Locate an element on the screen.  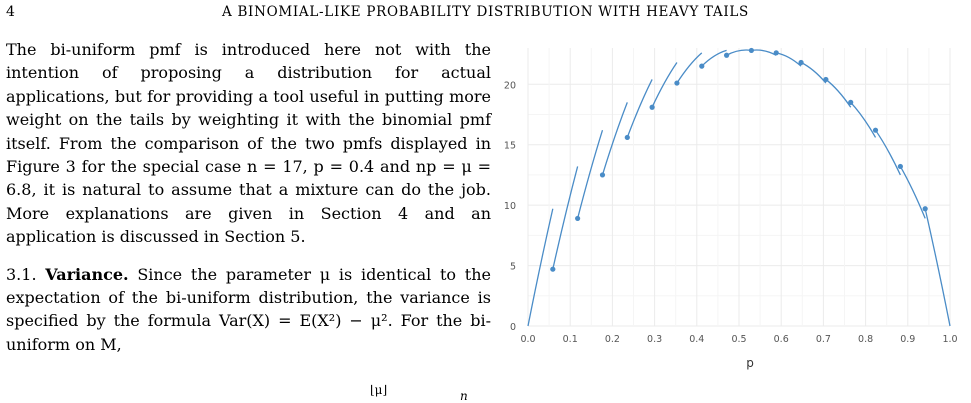
y-tick-label: 0 is located at coordinates (513, 327).